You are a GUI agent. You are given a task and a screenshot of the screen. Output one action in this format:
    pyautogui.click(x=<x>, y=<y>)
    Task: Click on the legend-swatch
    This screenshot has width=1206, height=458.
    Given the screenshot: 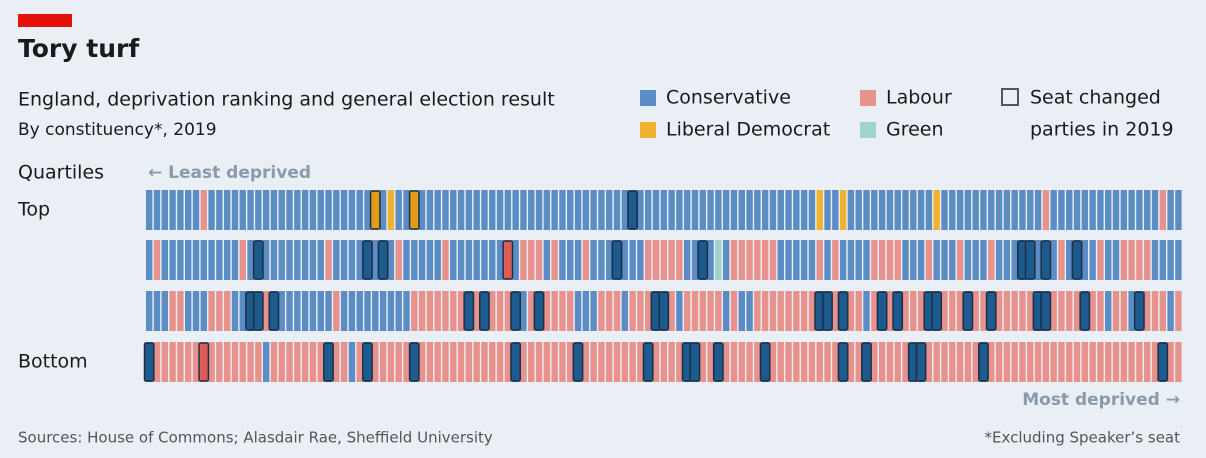 What is the action you would take?
    pyautogui.click(x=648, y=130)
    